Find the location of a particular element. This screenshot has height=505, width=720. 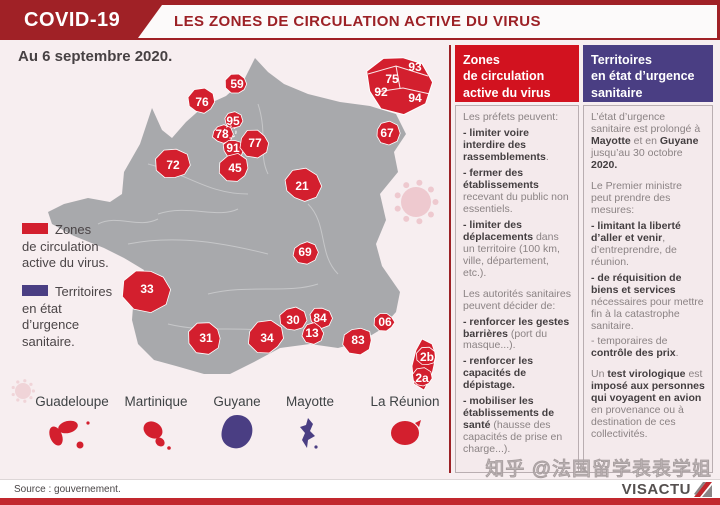

department-label-13: 13 is located at coordinates (312, 333).